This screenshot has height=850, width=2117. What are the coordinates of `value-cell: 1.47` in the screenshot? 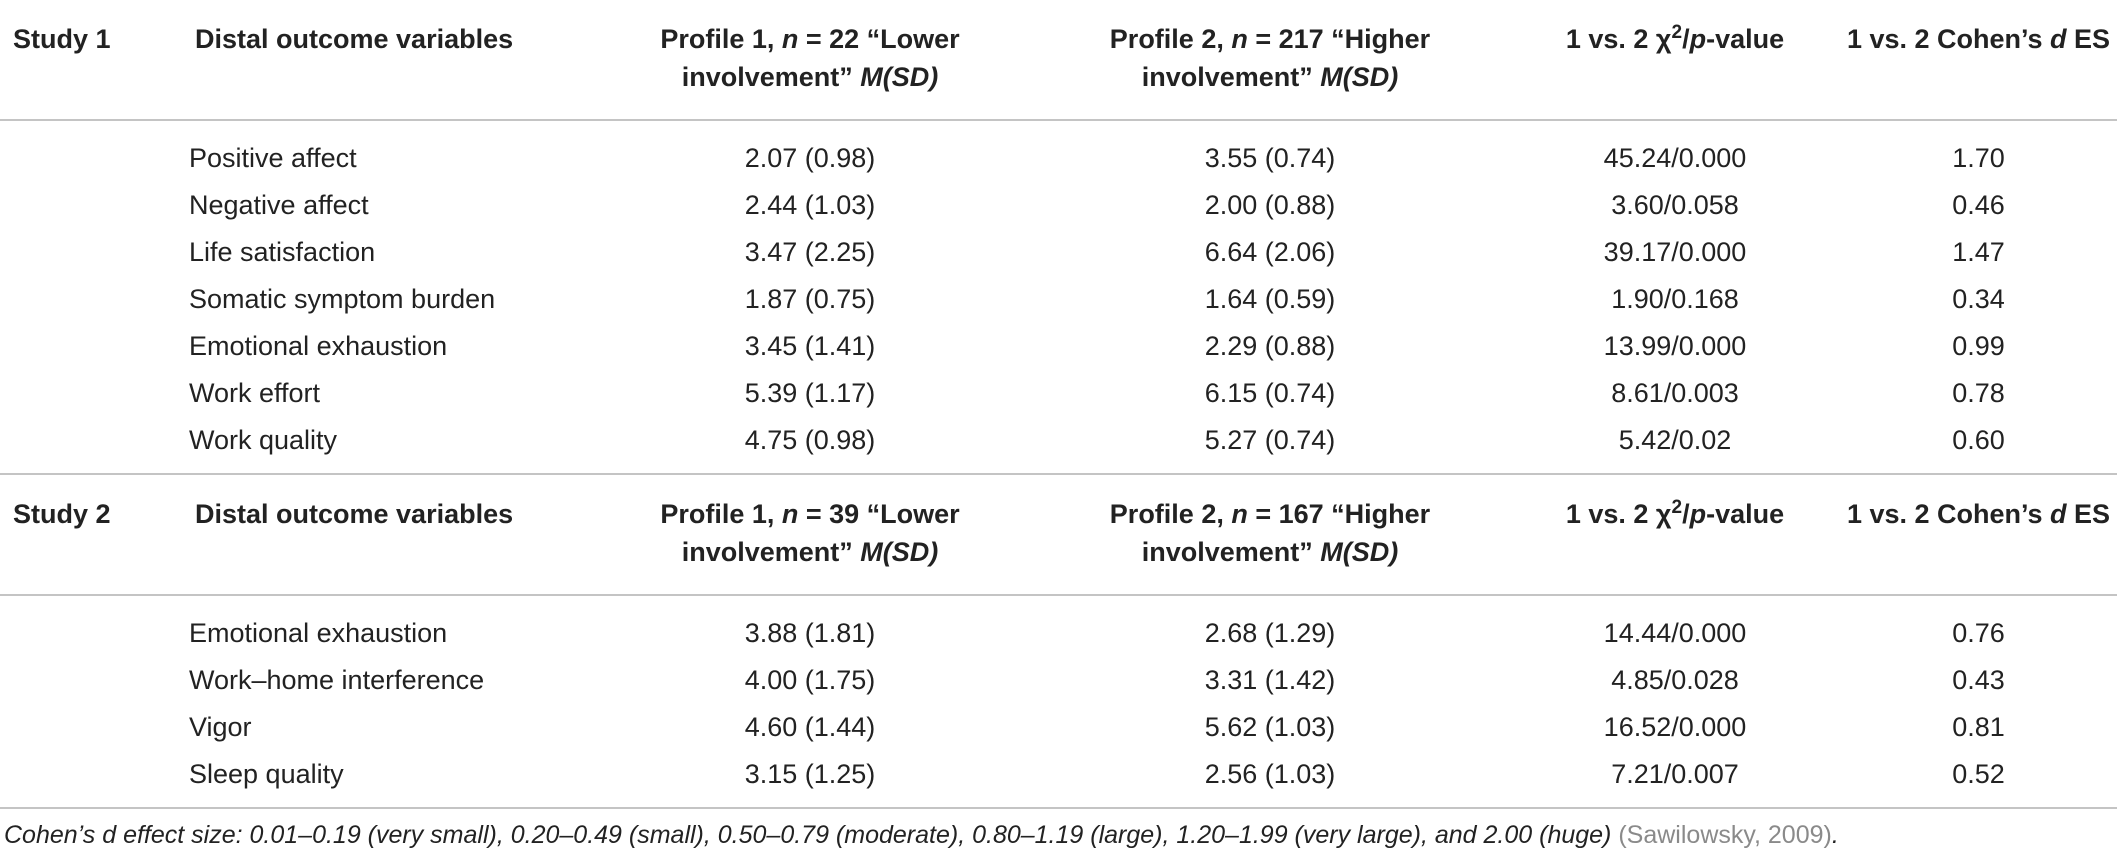 It's located at (1978, 252).